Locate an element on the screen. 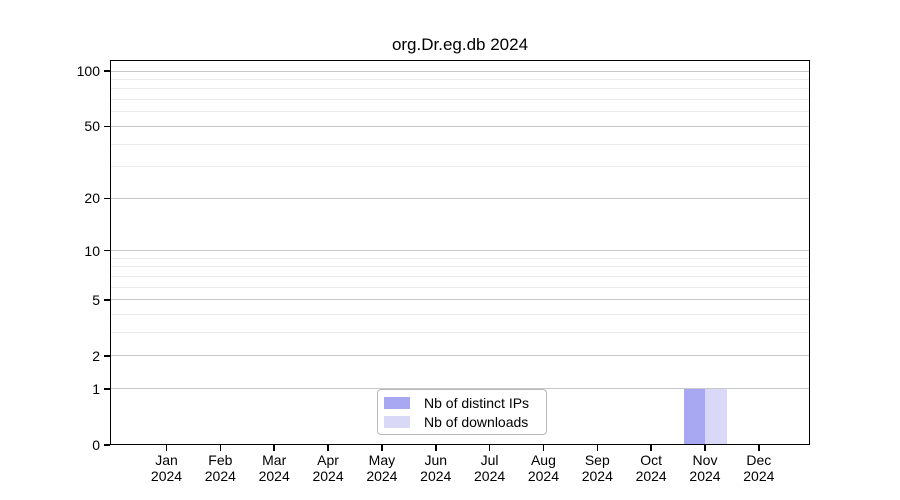 Image resolution: width=900 pixels, height=500 pixels. y-axis-tick-label: 50 is located at coordinates (92, 126).